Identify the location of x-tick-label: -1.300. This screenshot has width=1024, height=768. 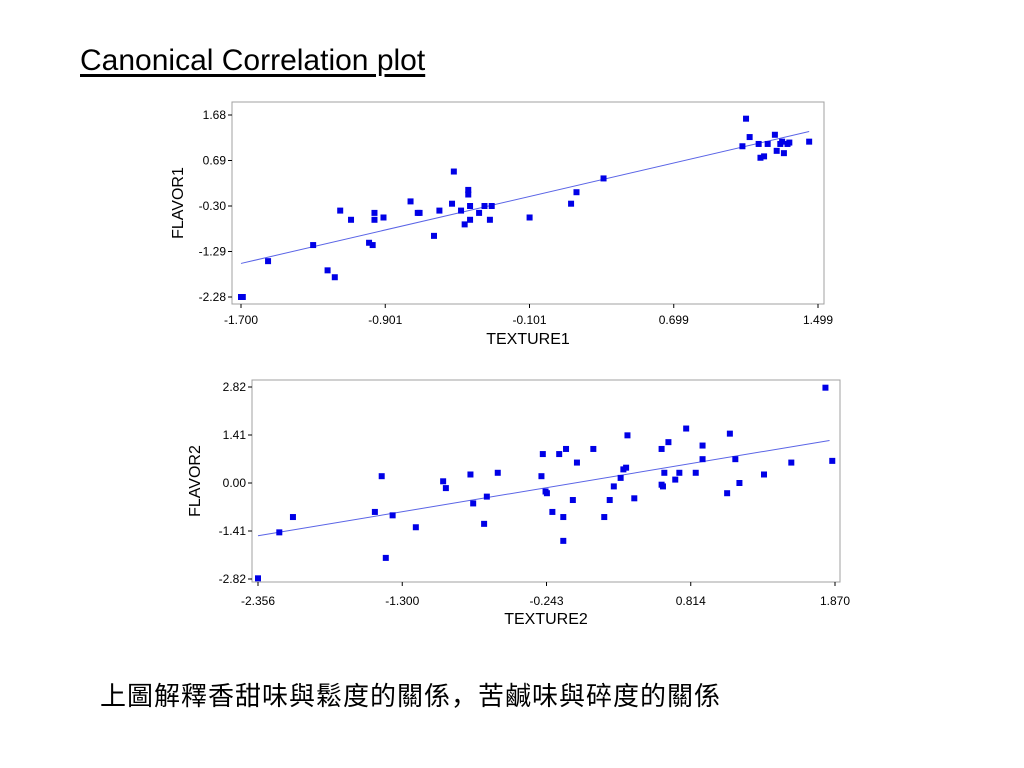
(402, 601).